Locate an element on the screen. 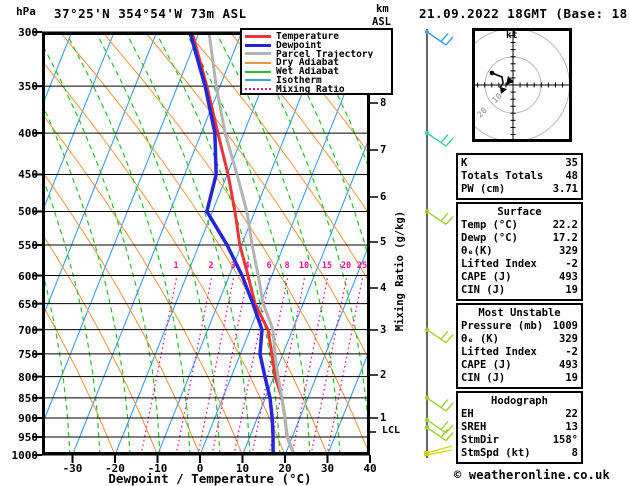  height-tick-label: 1 is located at coordinates (383, 418).